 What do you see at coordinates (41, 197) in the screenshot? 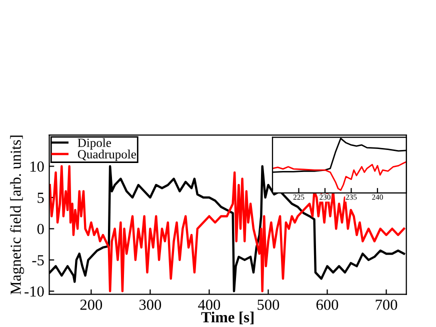
I see `y-tick-label: 5` at bounding box center [41, 197].